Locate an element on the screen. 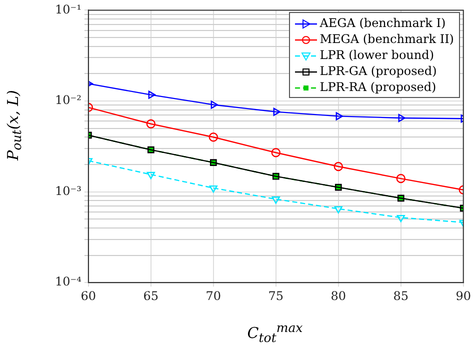 The width and height of the screenshot is (474, 347). legend-label: LPR-RA (proposed) is located at coordinates (378, 87).